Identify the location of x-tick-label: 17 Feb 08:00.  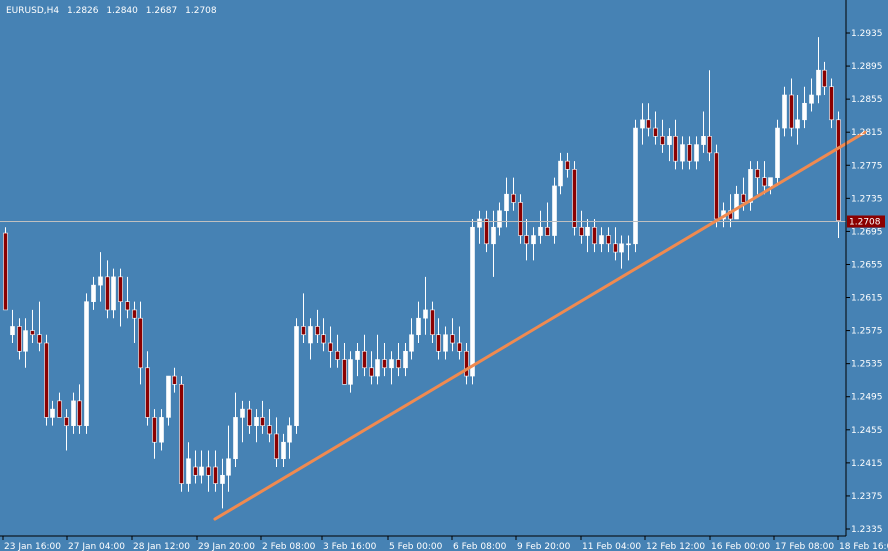
(804, 546).